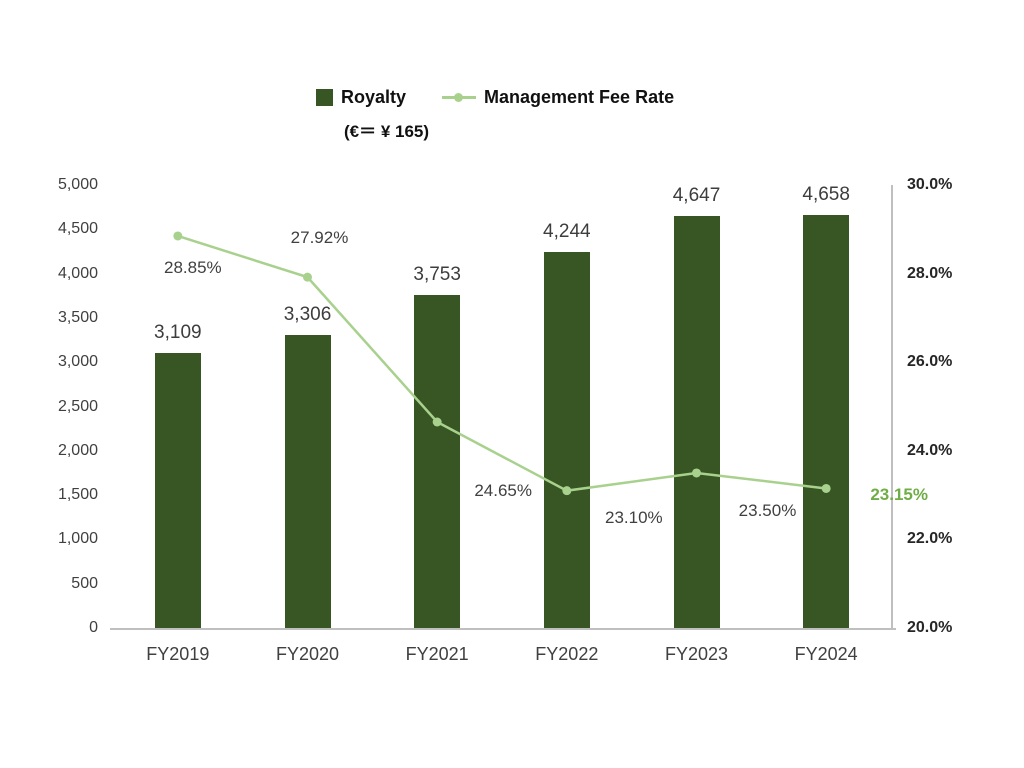 The image size is (1024, 768). I want to click on fee-rate-line-marker-icon, so click(459, 97).